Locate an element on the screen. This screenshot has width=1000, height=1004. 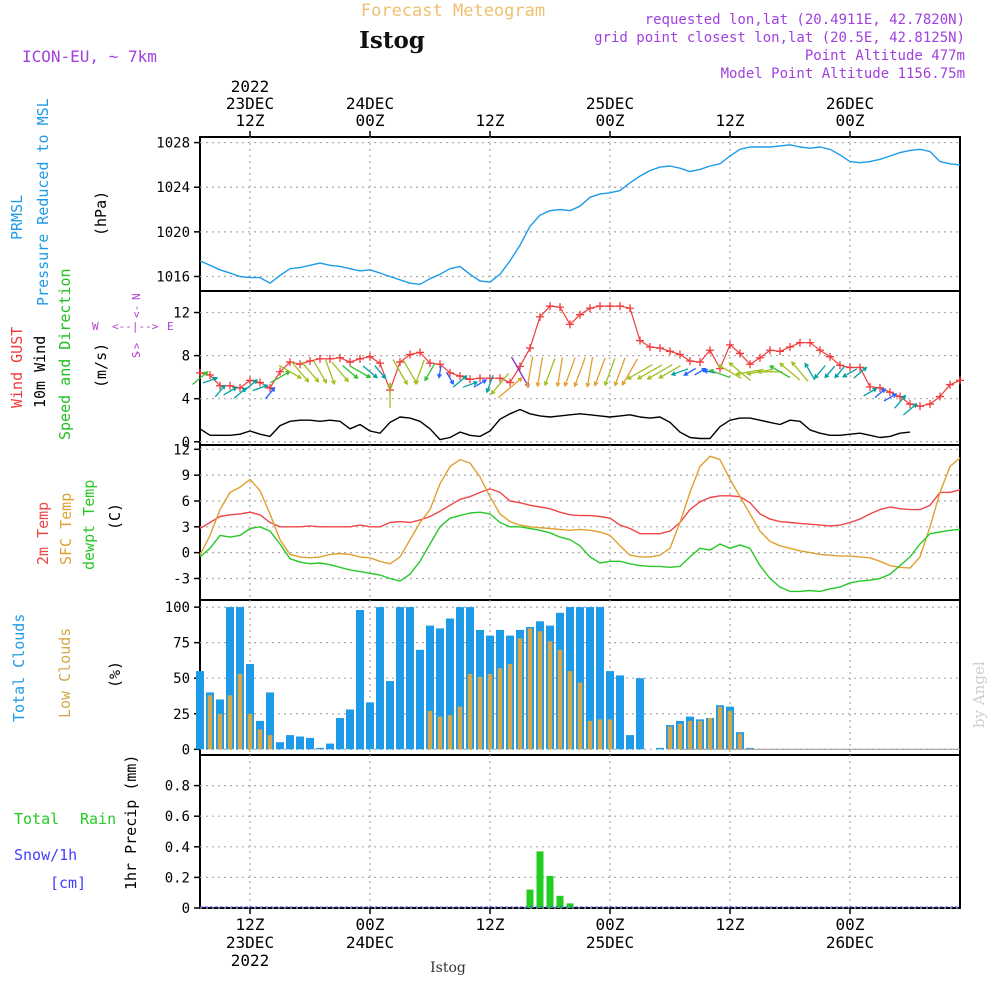
y-tick-label: 0 is located at coordinates (186, 443).